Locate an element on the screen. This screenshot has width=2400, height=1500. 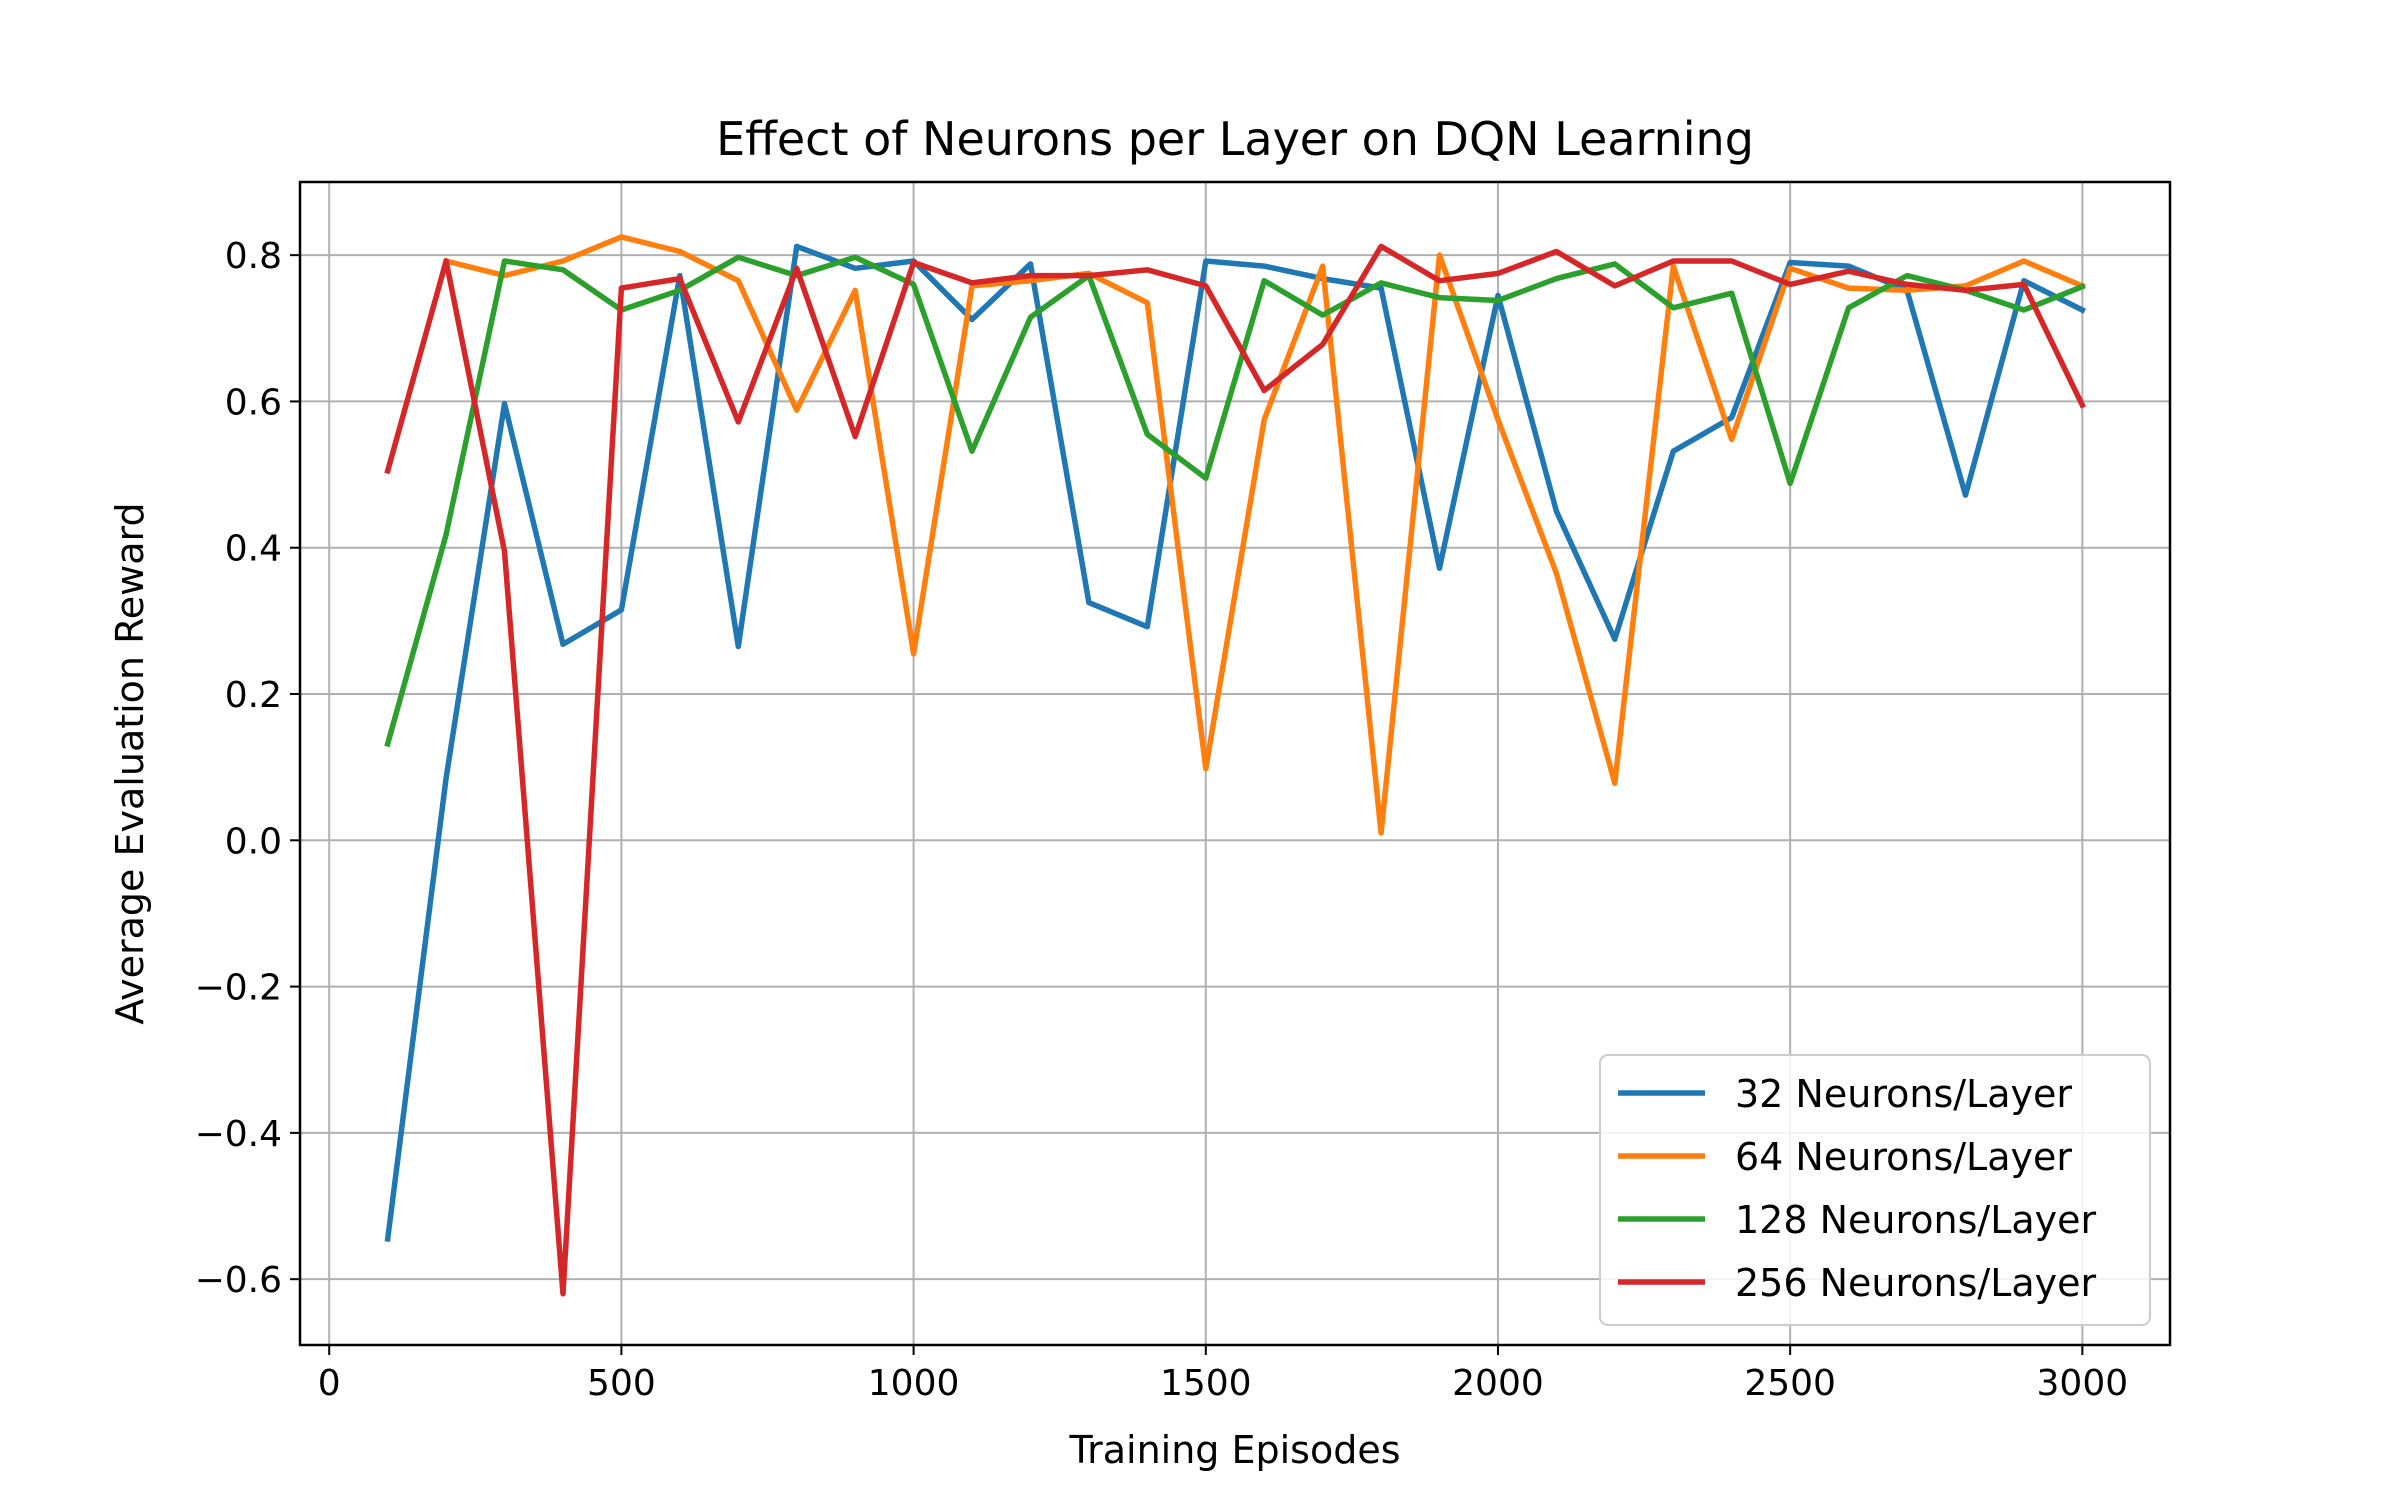
y-tick-label: 0.0 is located at coordinates (253, 841).